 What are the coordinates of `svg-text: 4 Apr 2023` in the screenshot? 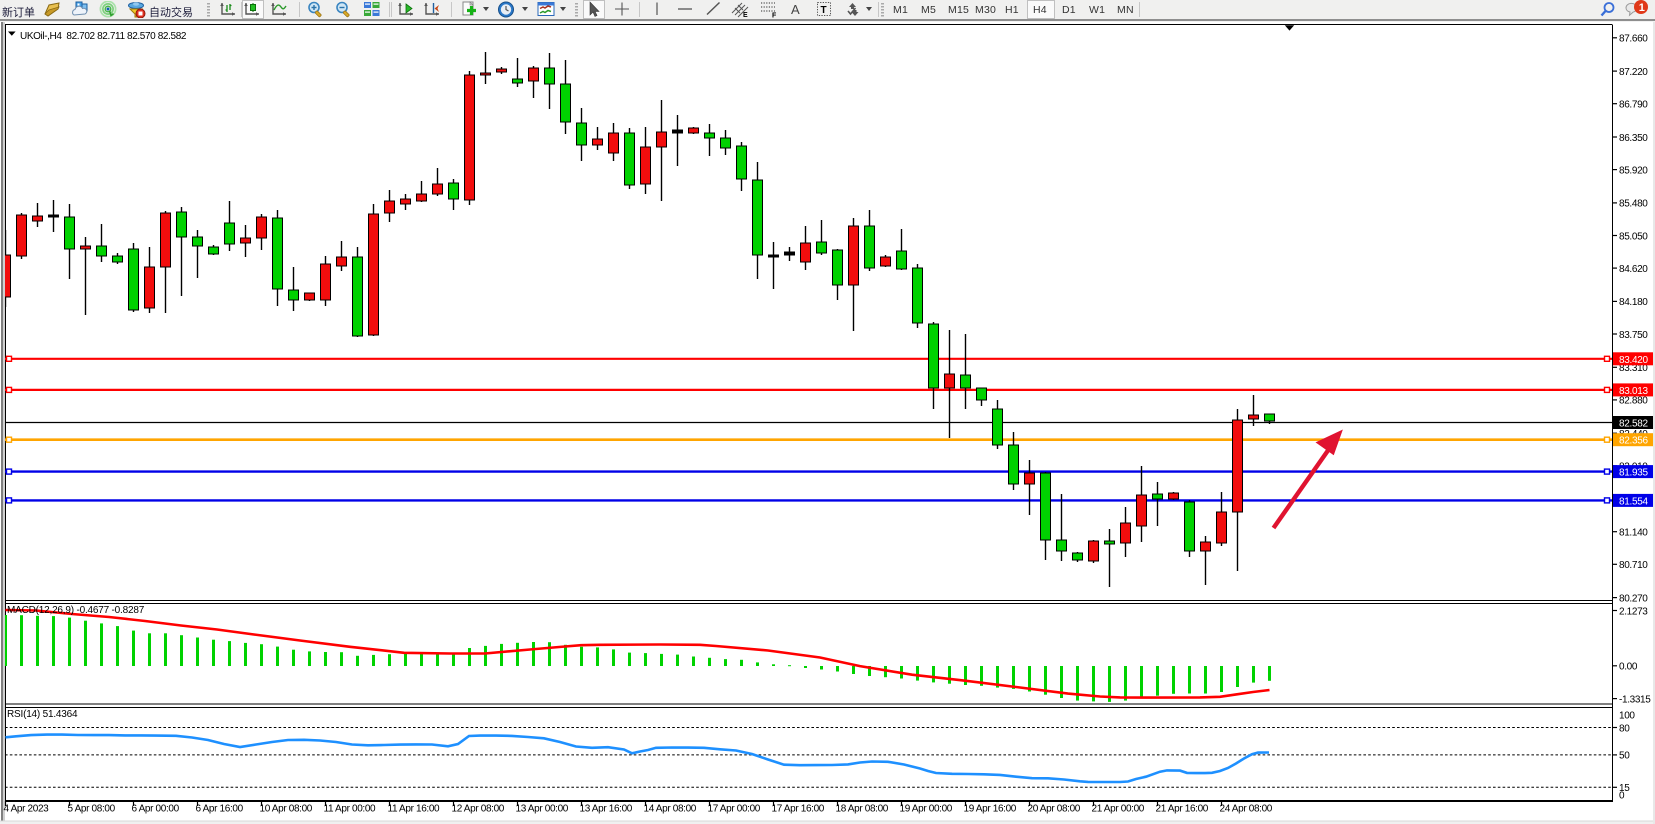 It's located at (27, 809).